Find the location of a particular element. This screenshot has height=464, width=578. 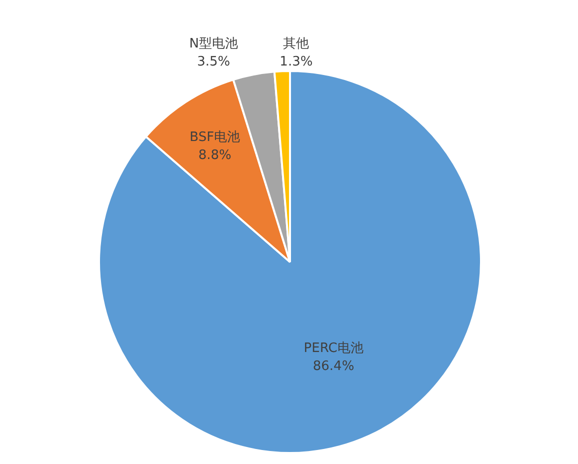

slice-label: PERC电池 is located at coordinates (334, 348).